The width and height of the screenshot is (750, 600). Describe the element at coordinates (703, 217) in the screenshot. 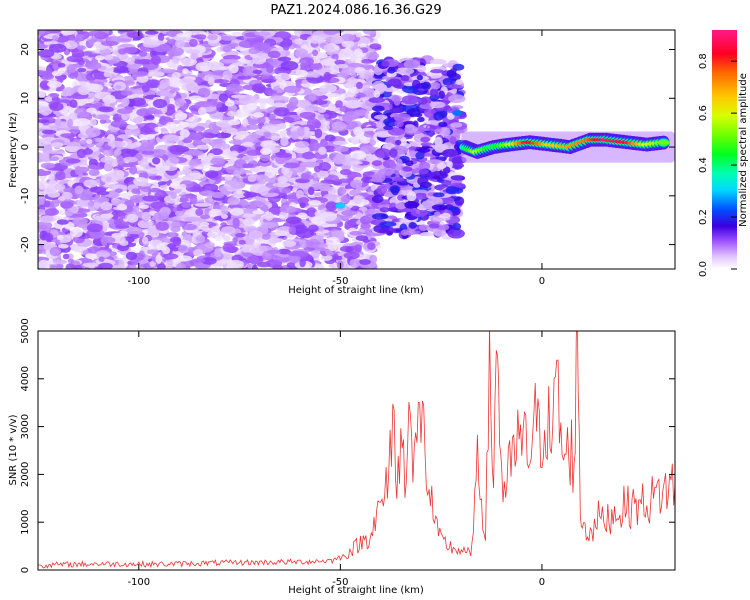

I see `colorbar-tick-label: 0.2` at that location.